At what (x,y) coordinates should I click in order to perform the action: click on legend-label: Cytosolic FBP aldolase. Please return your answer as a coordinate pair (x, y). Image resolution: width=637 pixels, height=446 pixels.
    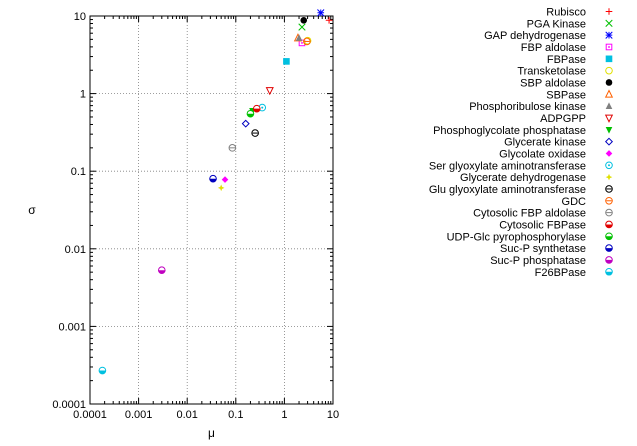
    Looking at the image, I should click on (529, 214).